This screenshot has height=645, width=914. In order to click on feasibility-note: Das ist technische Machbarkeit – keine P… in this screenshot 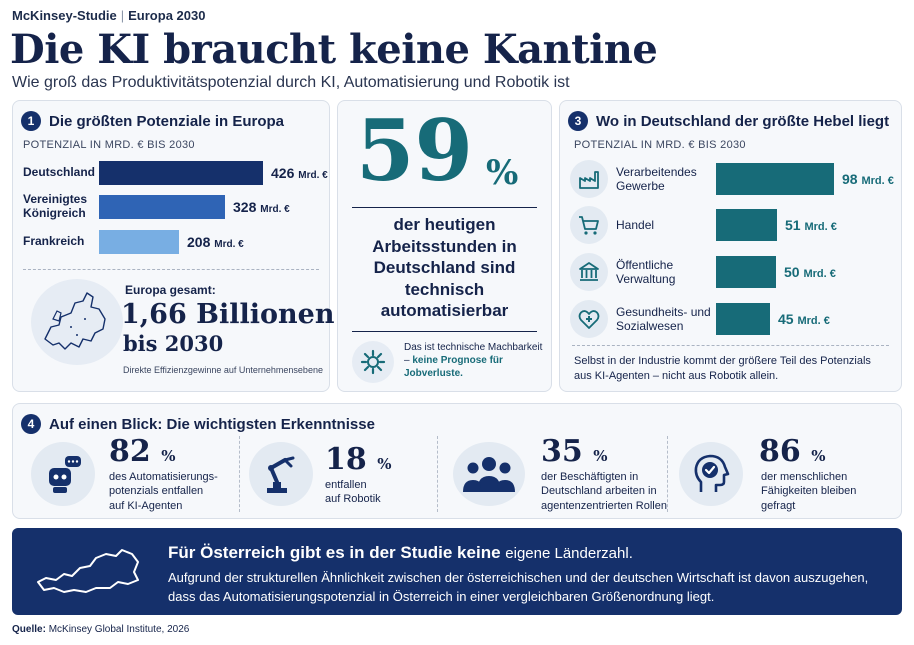, I will do `click(474, 360)`.